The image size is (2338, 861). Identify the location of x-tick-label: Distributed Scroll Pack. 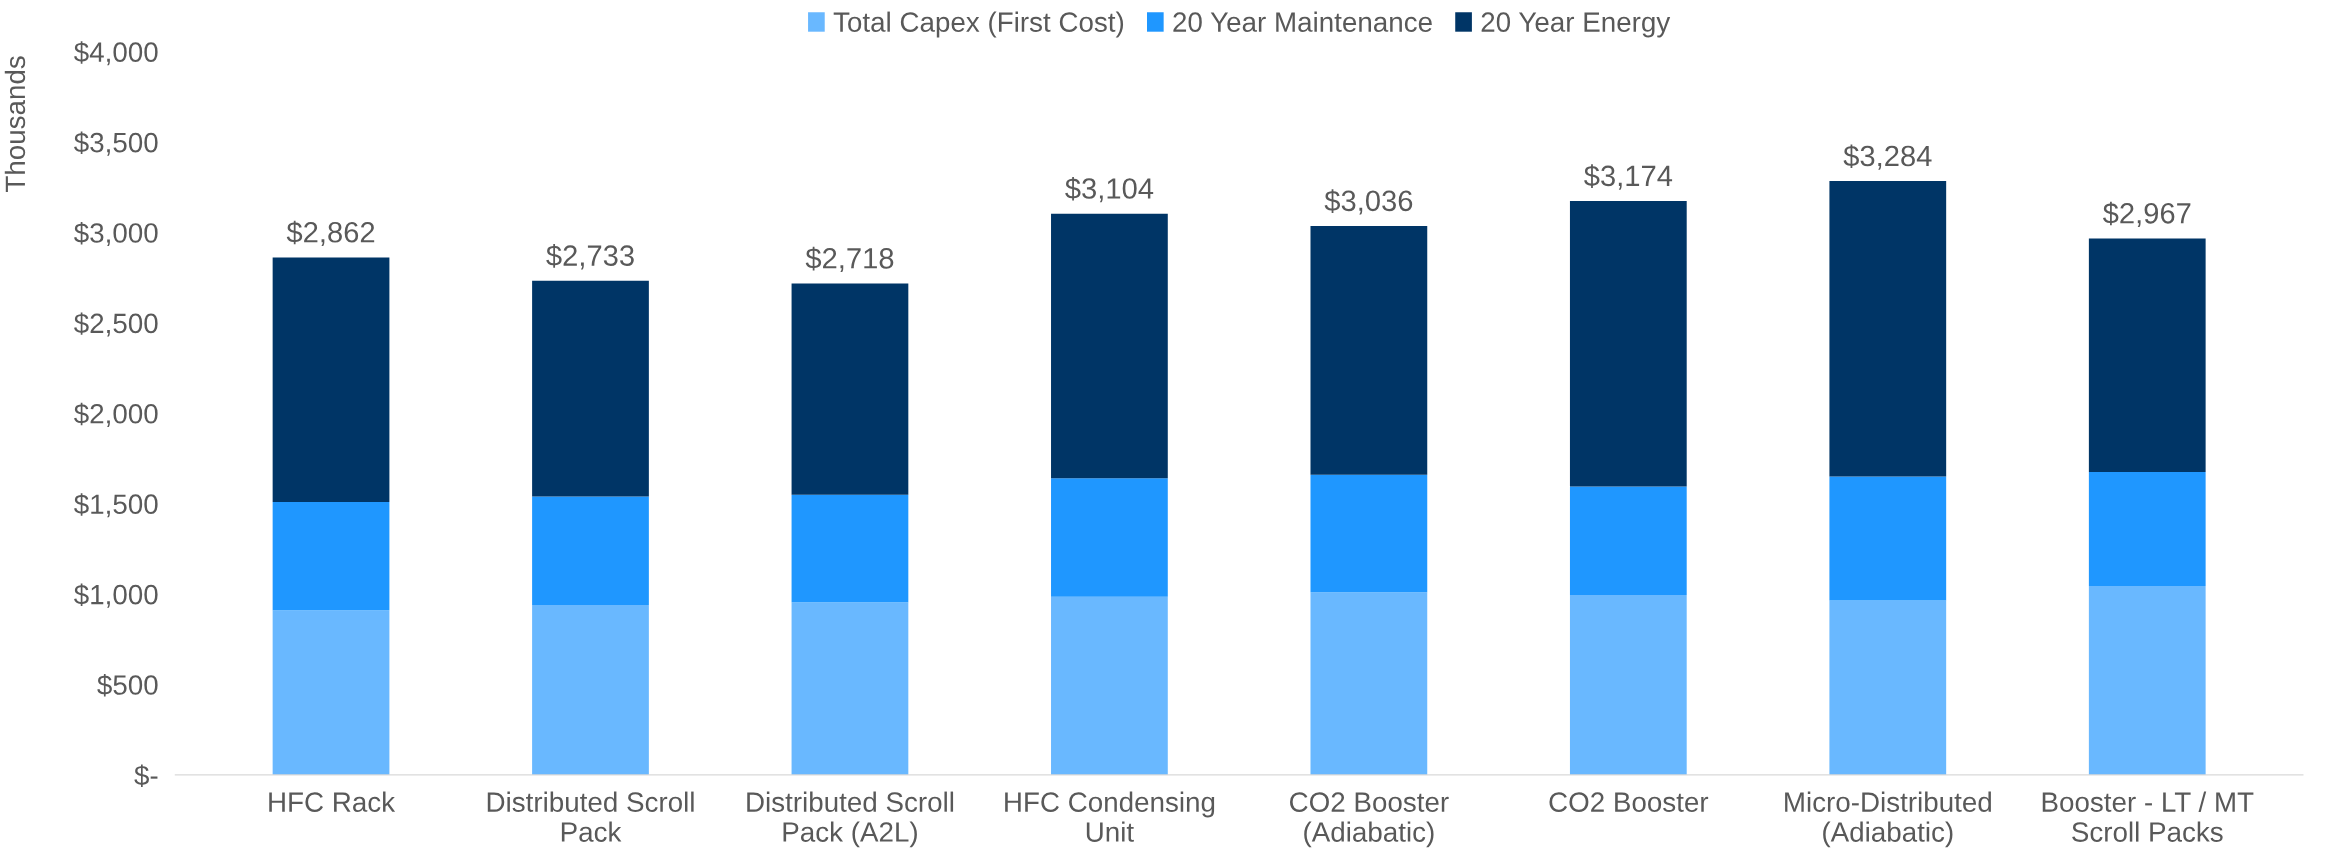
(590, 816).